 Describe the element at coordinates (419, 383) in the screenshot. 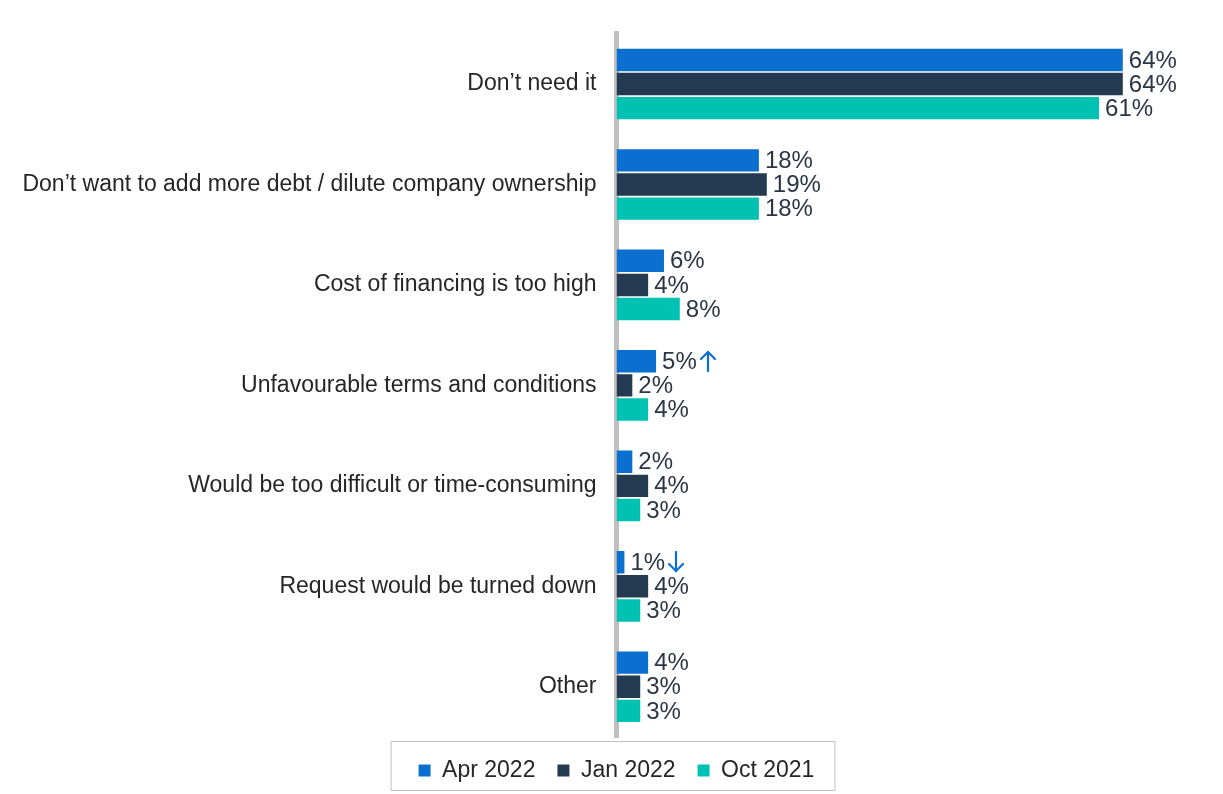

I see `y-tick-label: Unfavourable terms and conditions` at that location.